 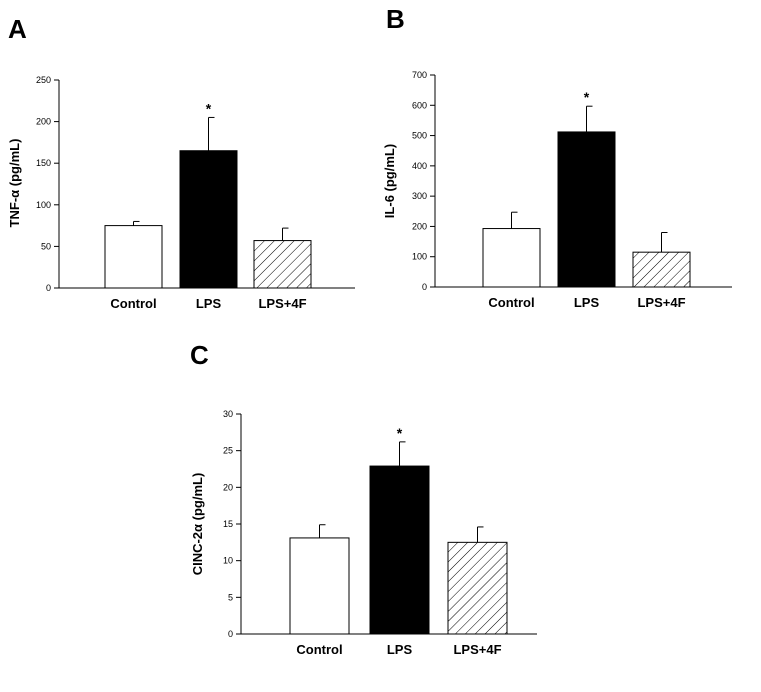 What do you see at coordinates (43, 163) in the screenshot?
I see `y-tick-label: 150` at bounding box center [43, 163].